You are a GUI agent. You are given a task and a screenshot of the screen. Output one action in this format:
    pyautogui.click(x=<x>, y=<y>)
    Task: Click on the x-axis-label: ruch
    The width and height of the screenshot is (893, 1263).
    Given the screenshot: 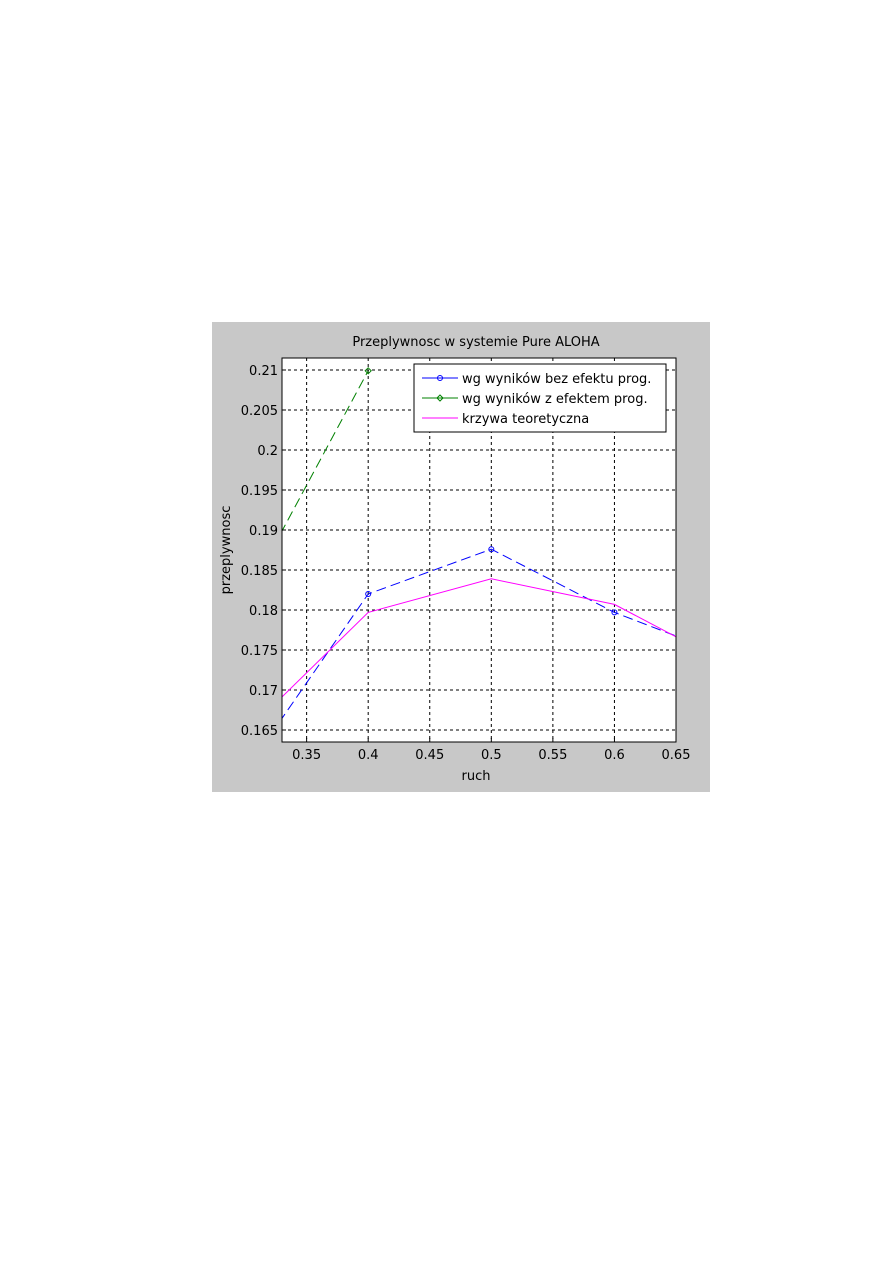 What is the action you would take?
    pyautogui.click(x=476, y=776)
    